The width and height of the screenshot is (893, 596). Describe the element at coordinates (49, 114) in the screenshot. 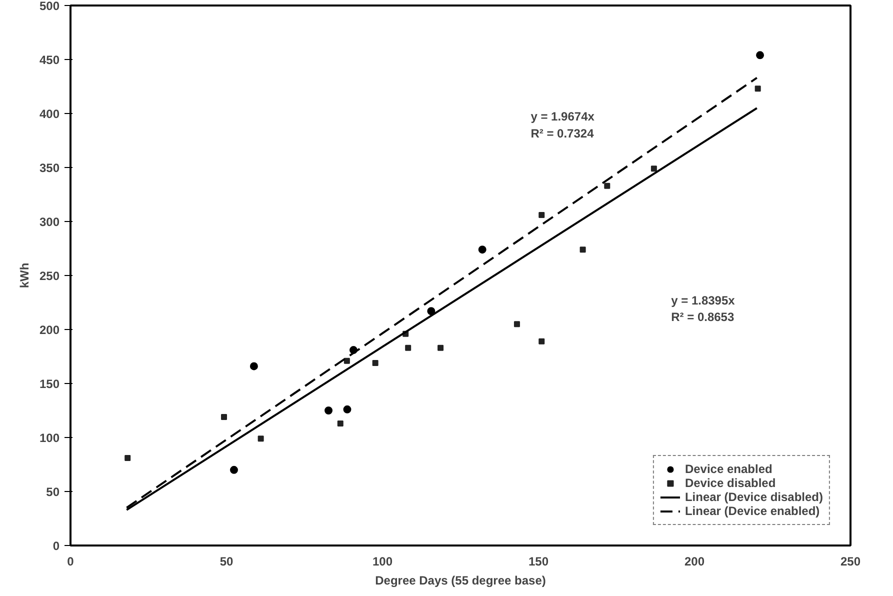

I see `y-tick-label: 400` at that location.